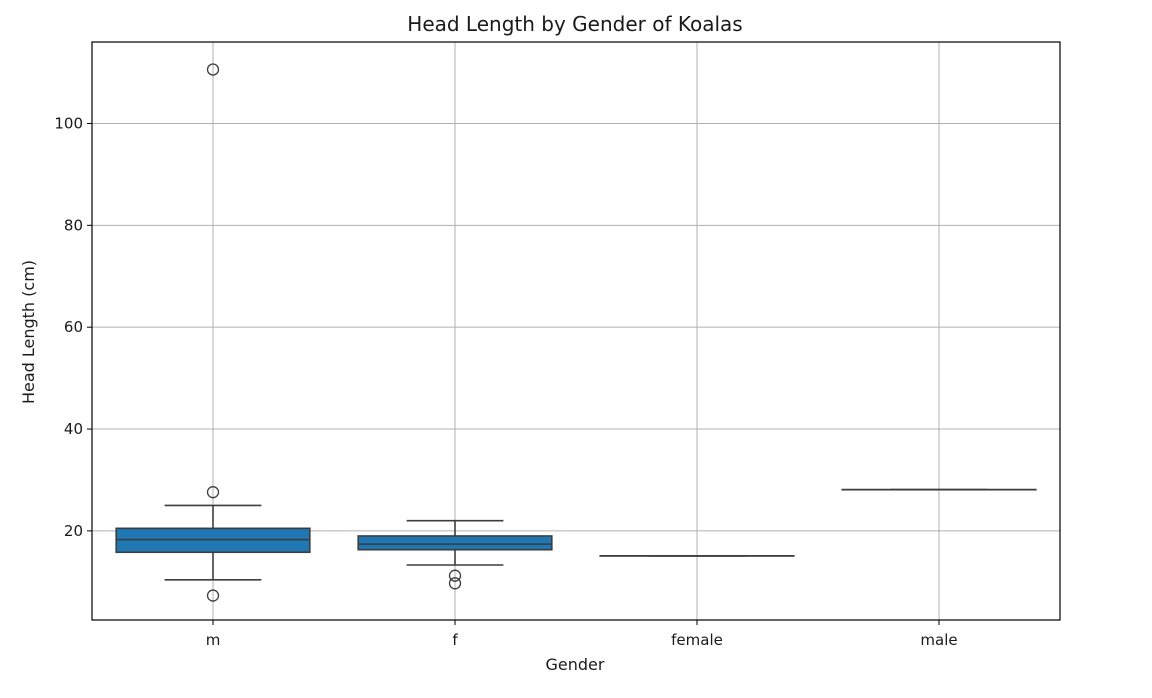 The width and height of the screenshot is (1152, 698). I want to click on iqr-box, so click(455, 543).